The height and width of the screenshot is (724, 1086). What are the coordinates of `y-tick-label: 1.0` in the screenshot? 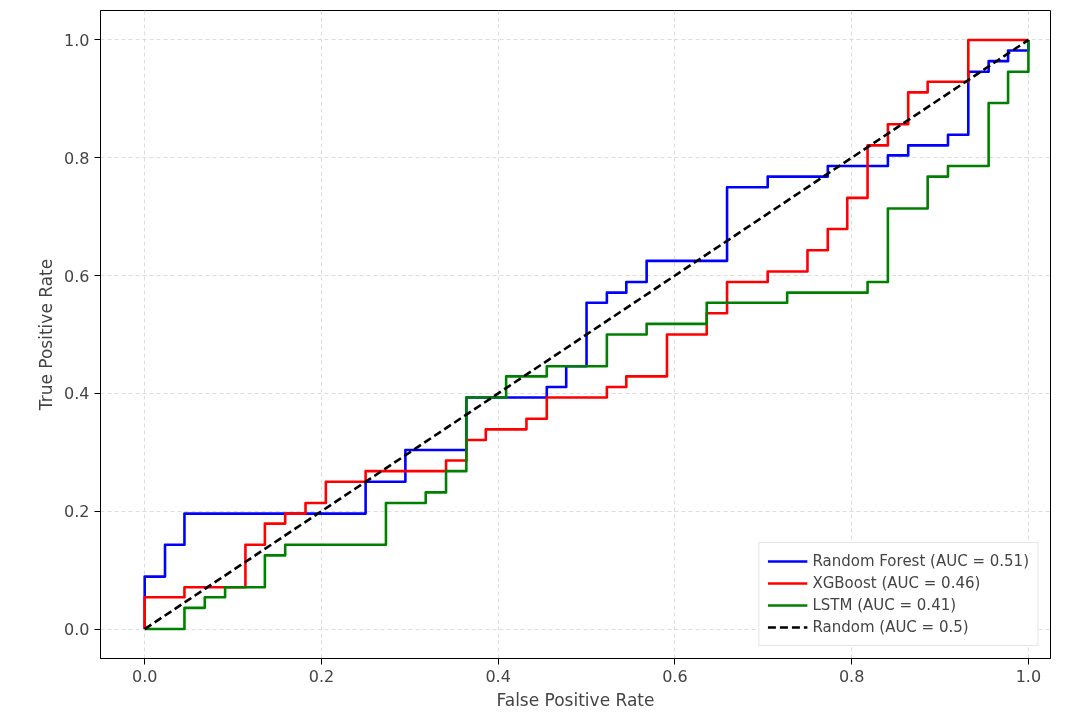 It's located at (77, 40).